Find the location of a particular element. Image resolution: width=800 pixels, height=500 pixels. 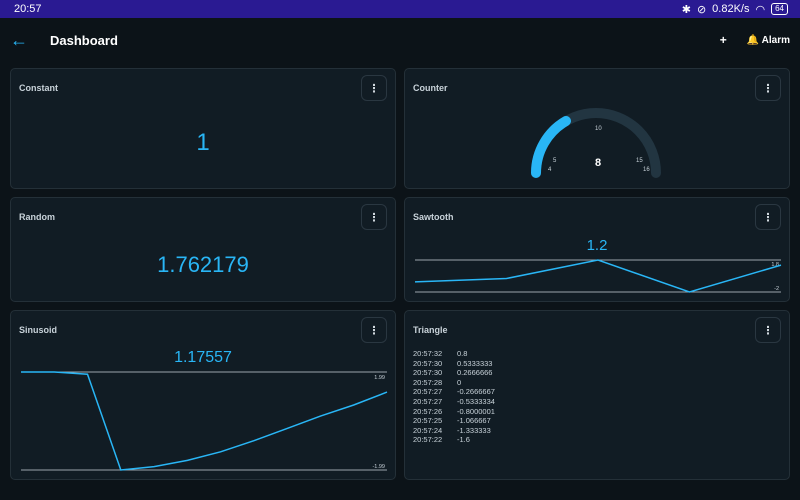

add-button: + is located at coordinates (723, 40).